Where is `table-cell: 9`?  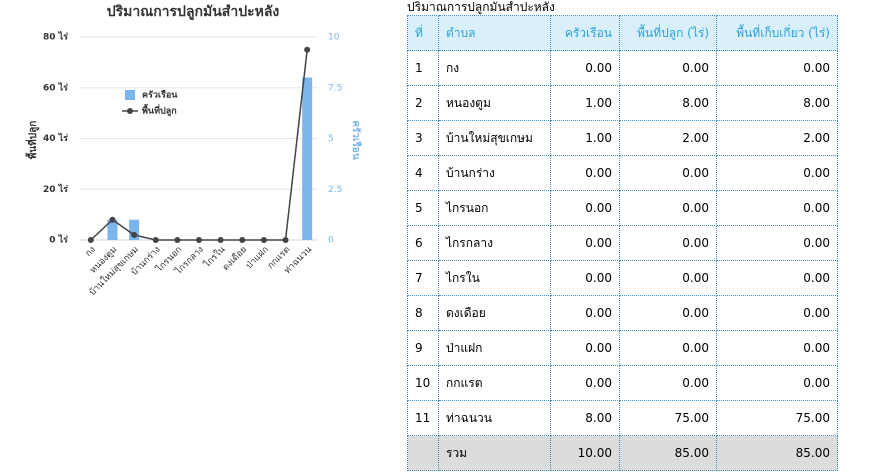
table-cell: 9 is located at coordinates (423, 348).